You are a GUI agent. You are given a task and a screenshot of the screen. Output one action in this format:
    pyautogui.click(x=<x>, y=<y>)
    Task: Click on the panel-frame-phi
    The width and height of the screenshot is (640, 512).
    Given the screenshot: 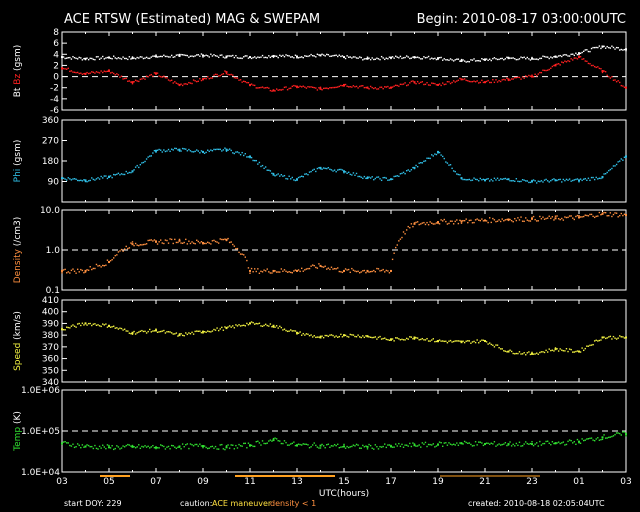 What is the action you would take?
    pyautogui.click(x=344, y=161)
    